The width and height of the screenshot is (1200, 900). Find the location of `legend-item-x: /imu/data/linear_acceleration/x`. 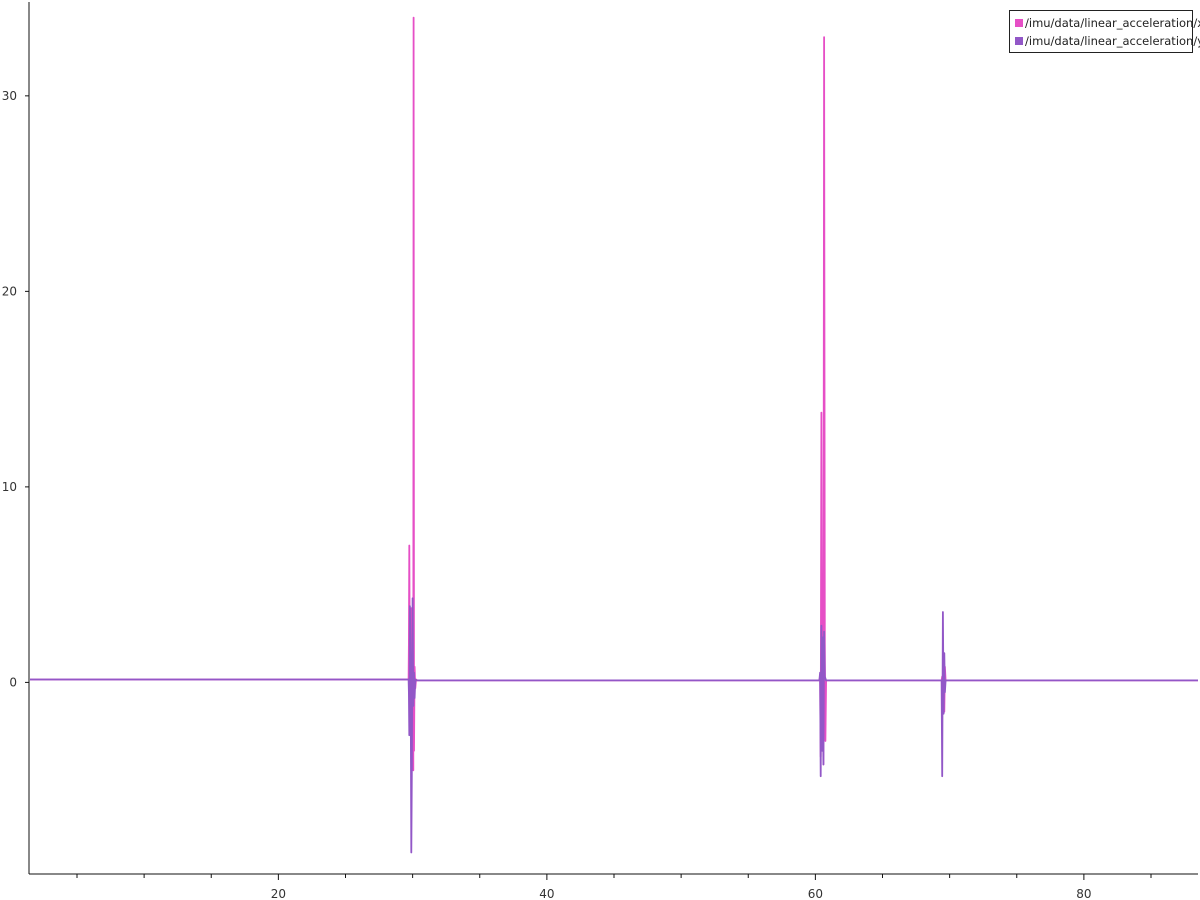

legend-item-x: /imu/data/linear_acceleration/x is located at coordinates (1107, 23).